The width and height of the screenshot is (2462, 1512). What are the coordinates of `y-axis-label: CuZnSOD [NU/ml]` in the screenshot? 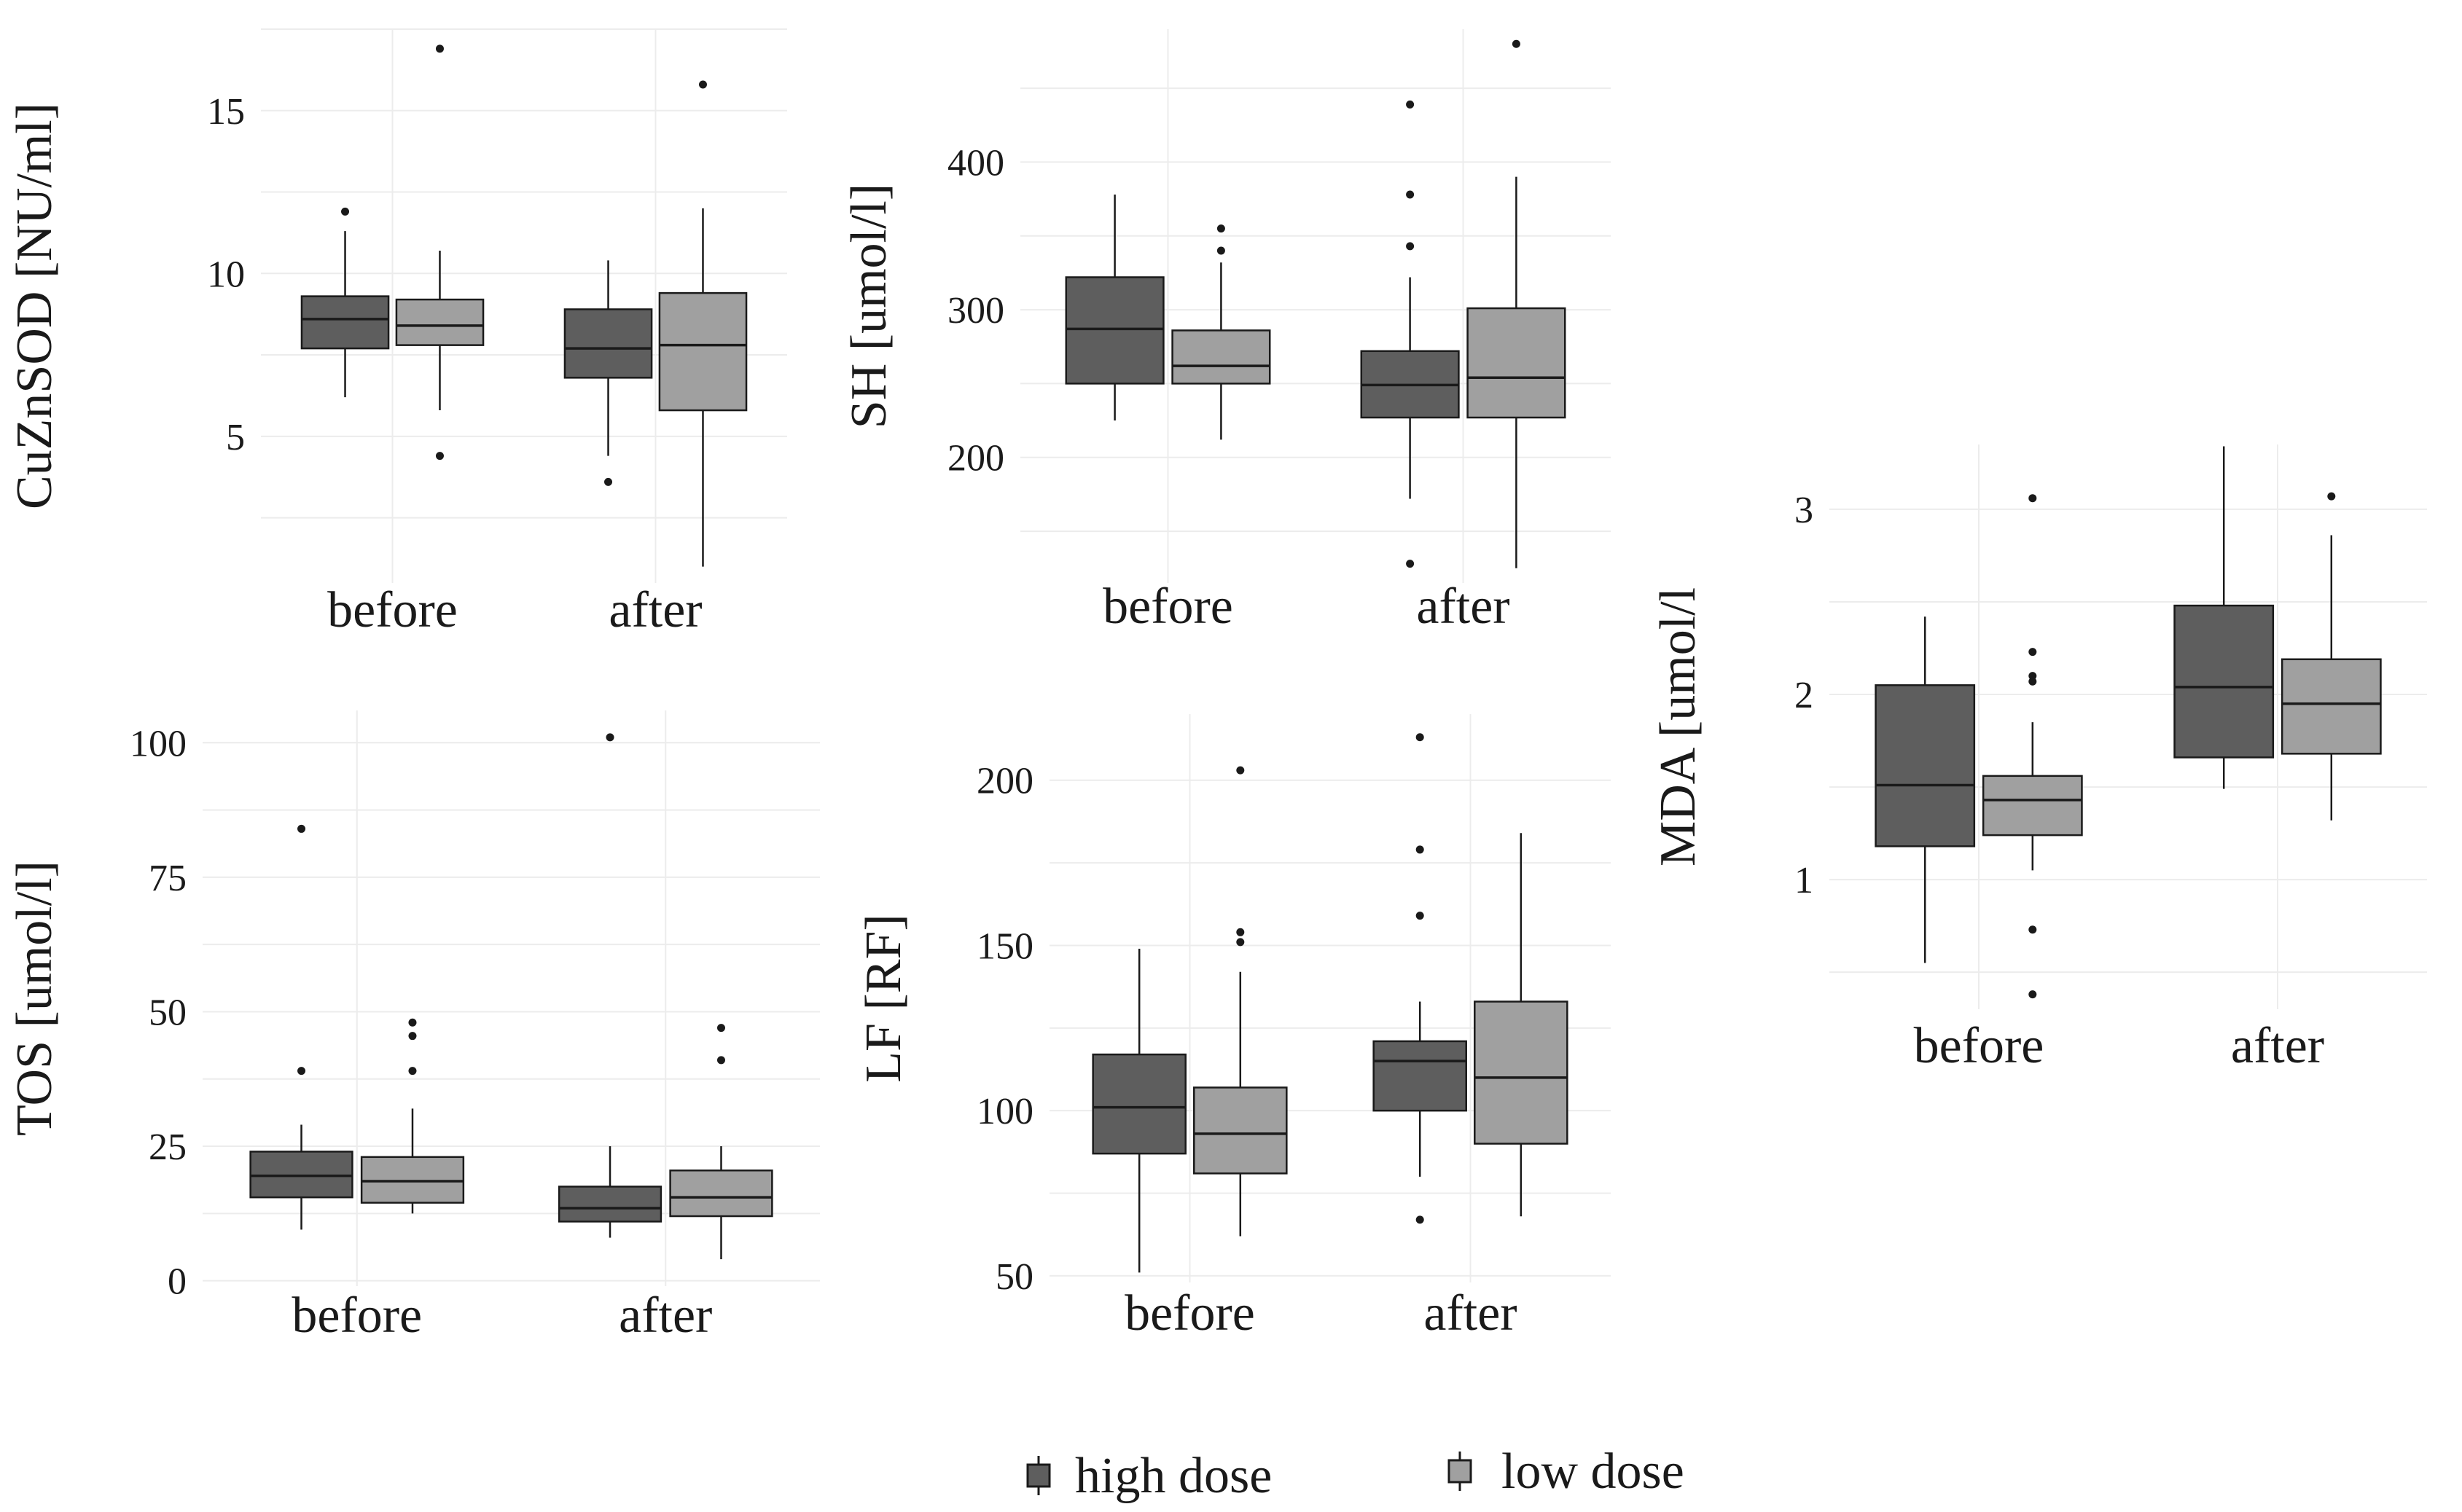 It's located at (35, 306).